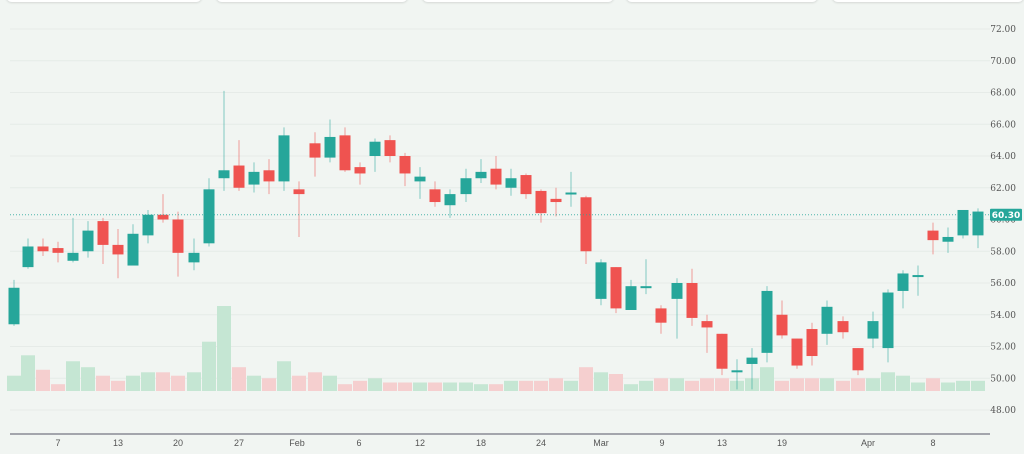 The image size is (1024, 454). I want to click on x-axis: 7 13 20 27 Feb 6 12 18 24 Mar 9 13 19 Apr 8, so click(500, 440).